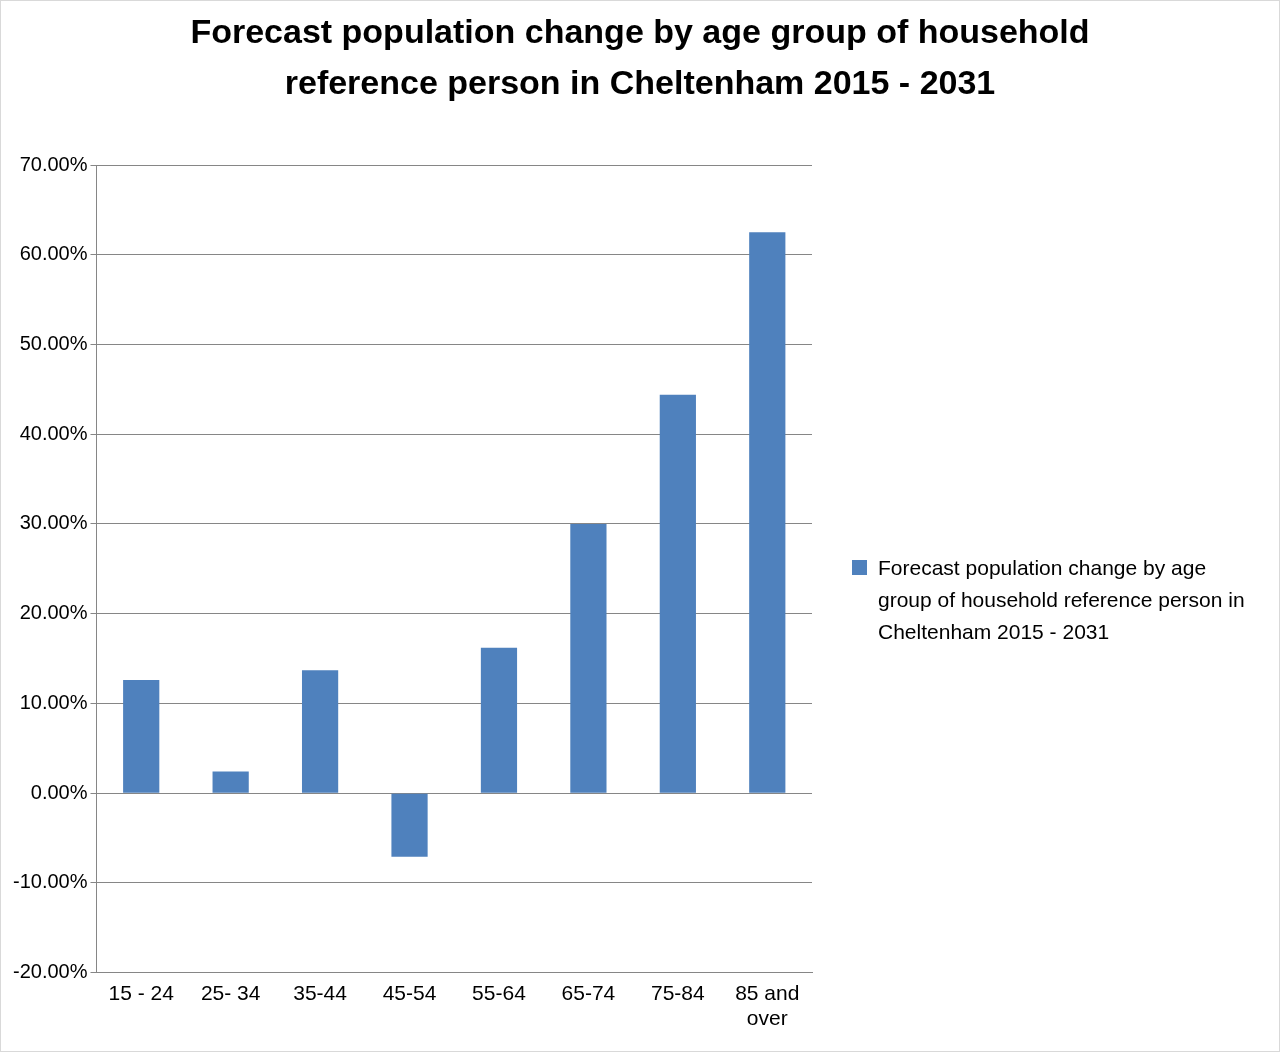  I want to click on x-tick-label: 15 - 24, so click(141, 992).